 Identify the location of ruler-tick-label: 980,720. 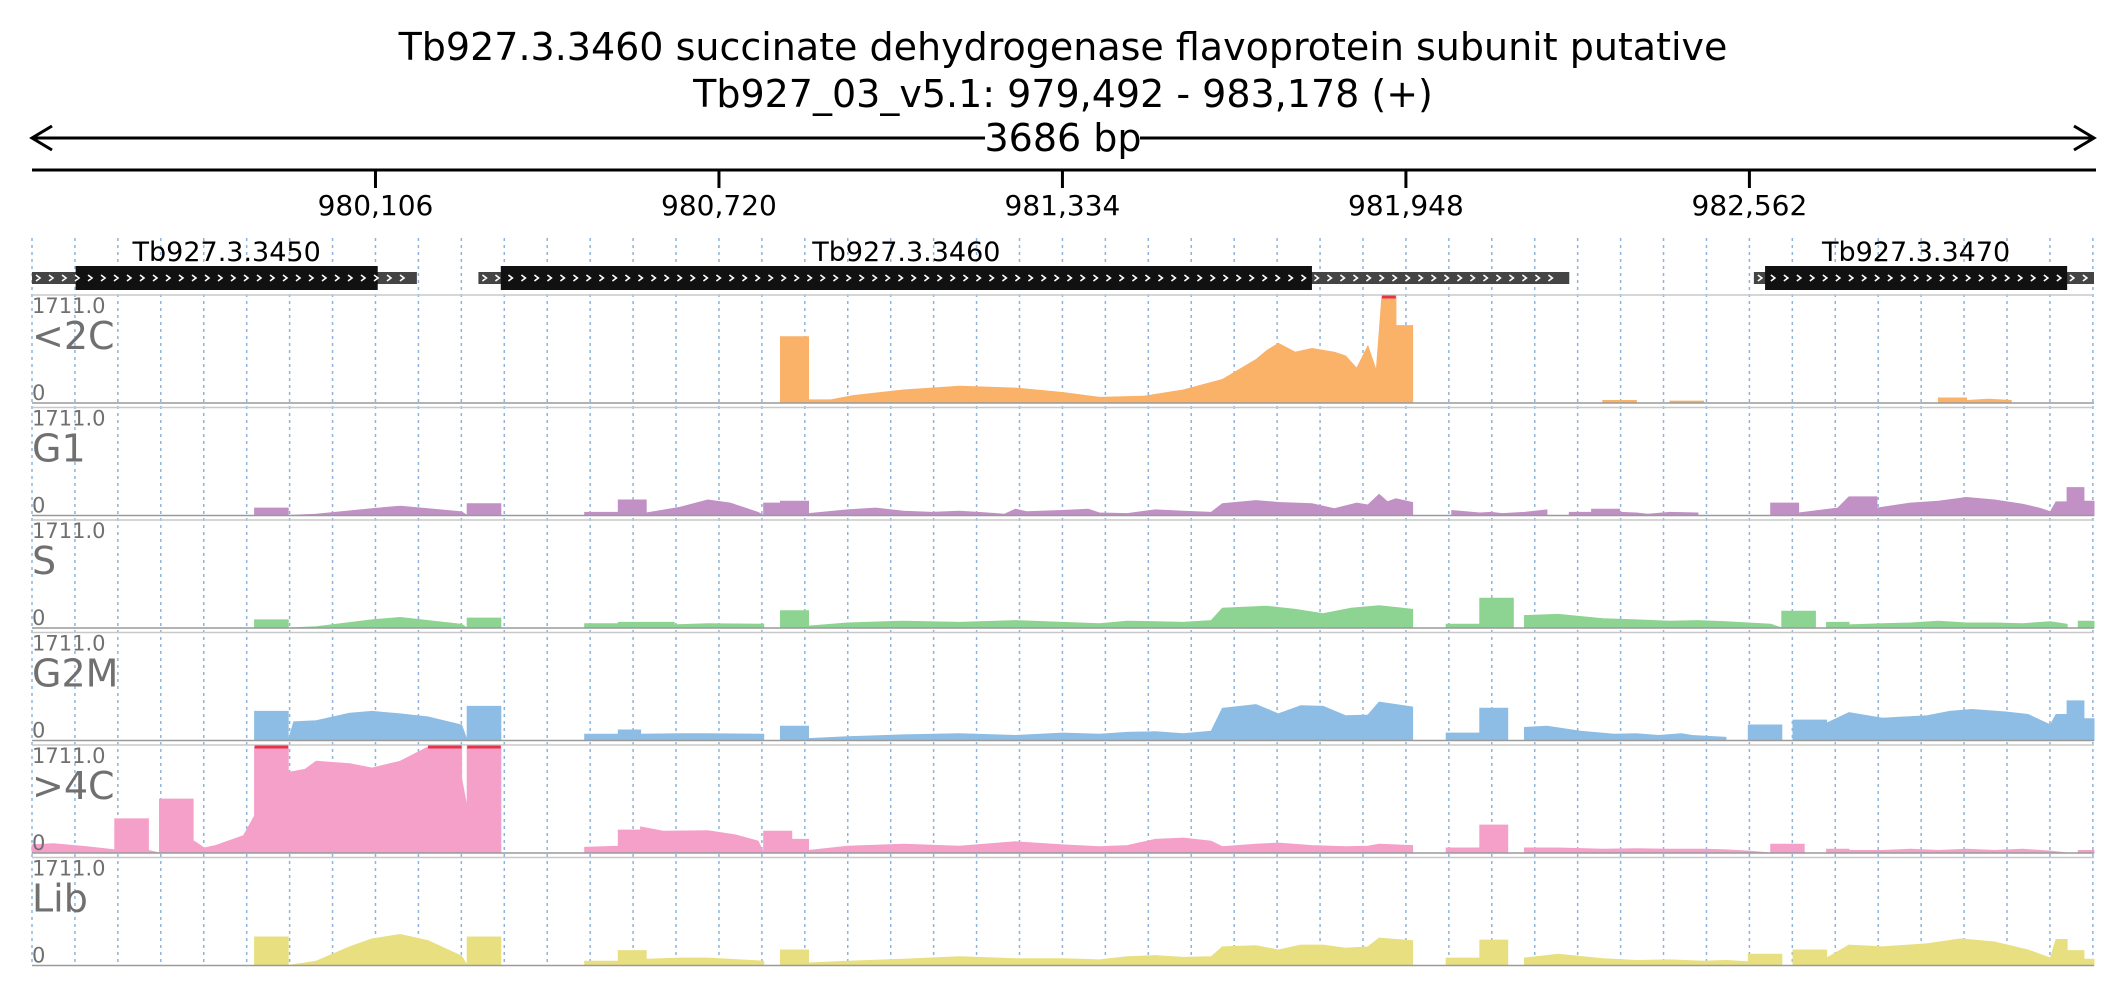
(719, 205).